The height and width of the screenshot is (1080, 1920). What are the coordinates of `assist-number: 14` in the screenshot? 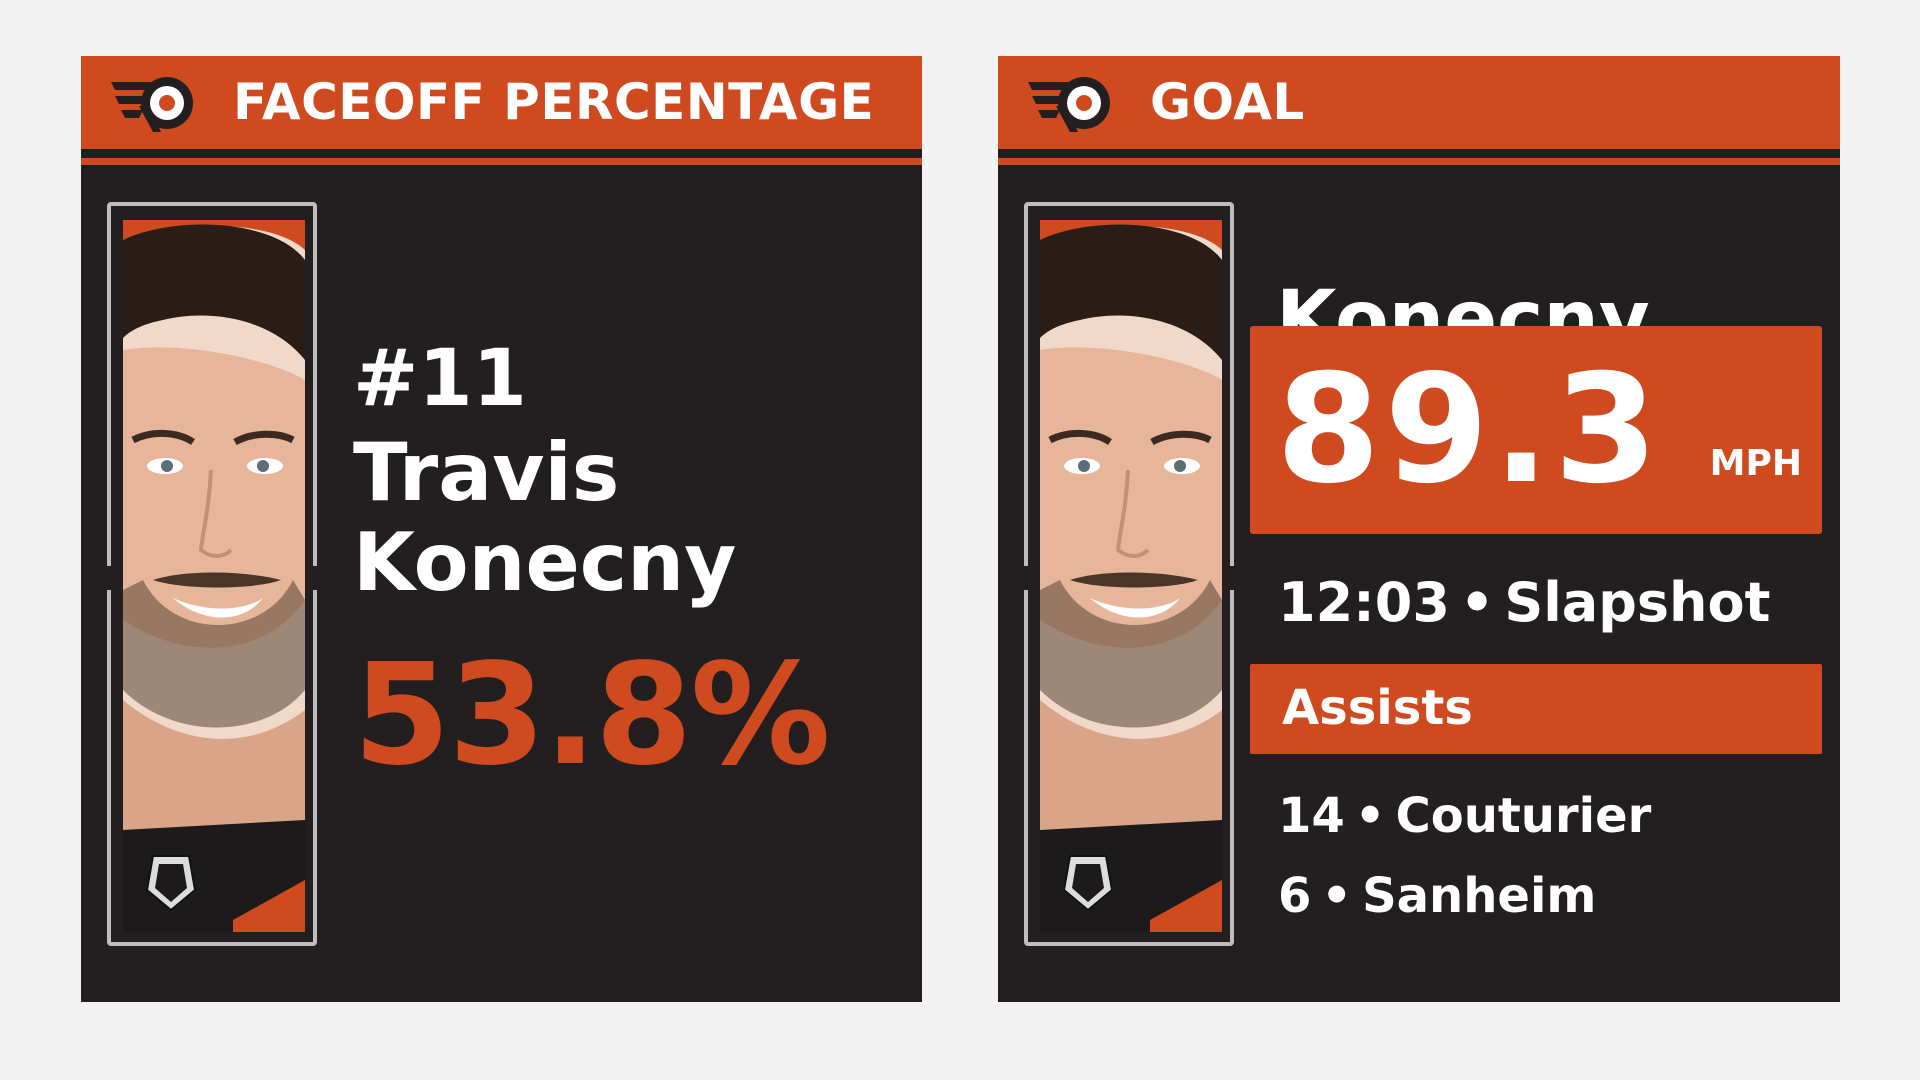 It's located at (1311, 816).